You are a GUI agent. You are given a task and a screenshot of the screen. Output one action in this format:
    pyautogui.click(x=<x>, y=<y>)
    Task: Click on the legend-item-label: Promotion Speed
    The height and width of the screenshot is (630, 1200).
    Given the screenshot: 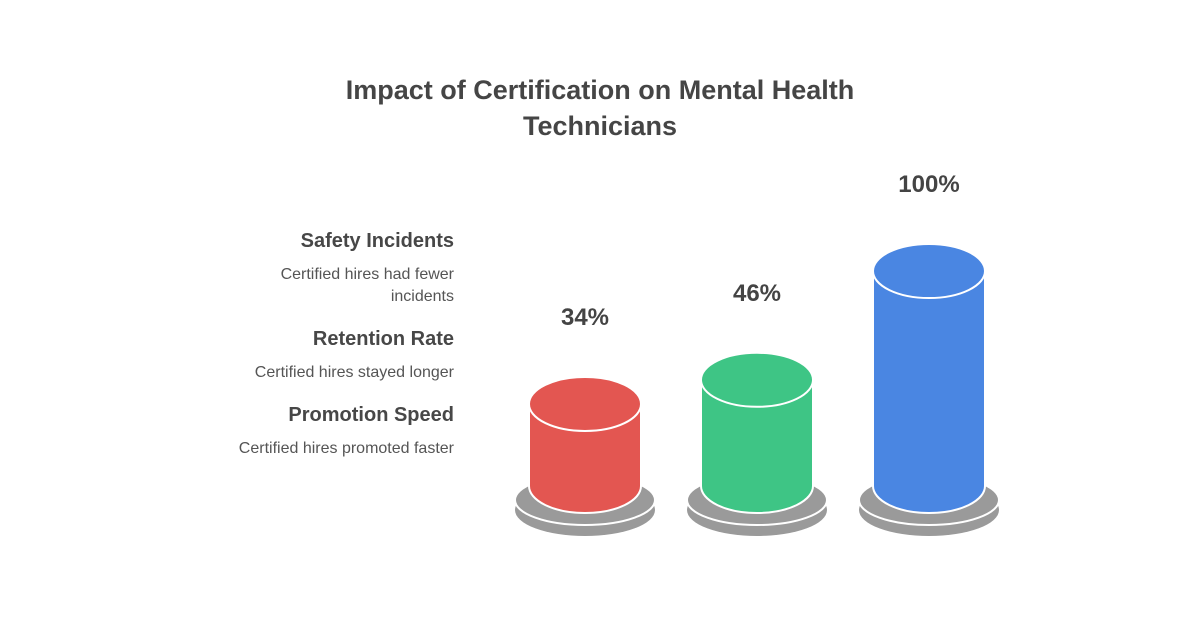 What is the action you would take?
    pyautogui.click(x=371, y=415)
    